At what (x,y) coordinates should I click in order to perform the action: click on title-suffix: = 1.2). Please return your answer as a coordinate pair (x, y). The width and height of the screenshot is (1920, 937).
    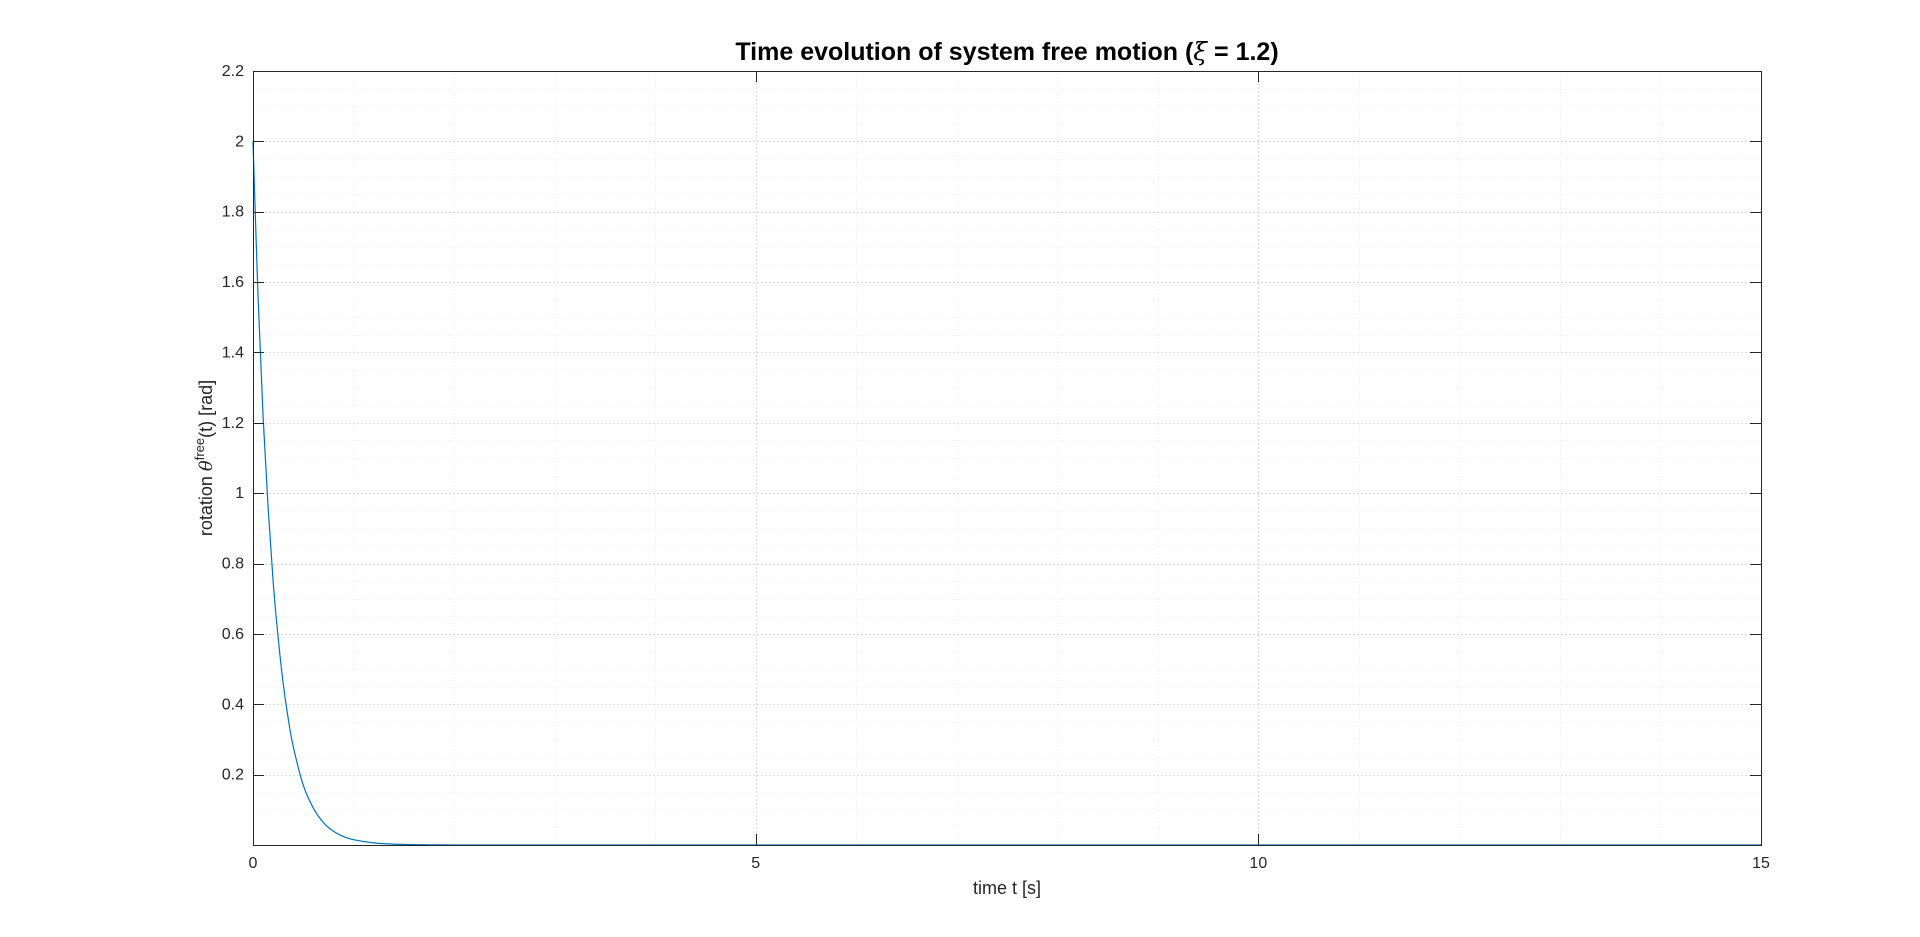
    Looking at the image, I should click on (1243, 52).